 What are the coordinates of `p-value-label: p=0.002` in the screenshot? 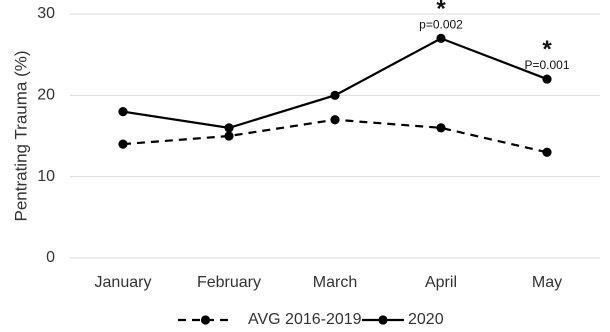 It's located at (441, 24).